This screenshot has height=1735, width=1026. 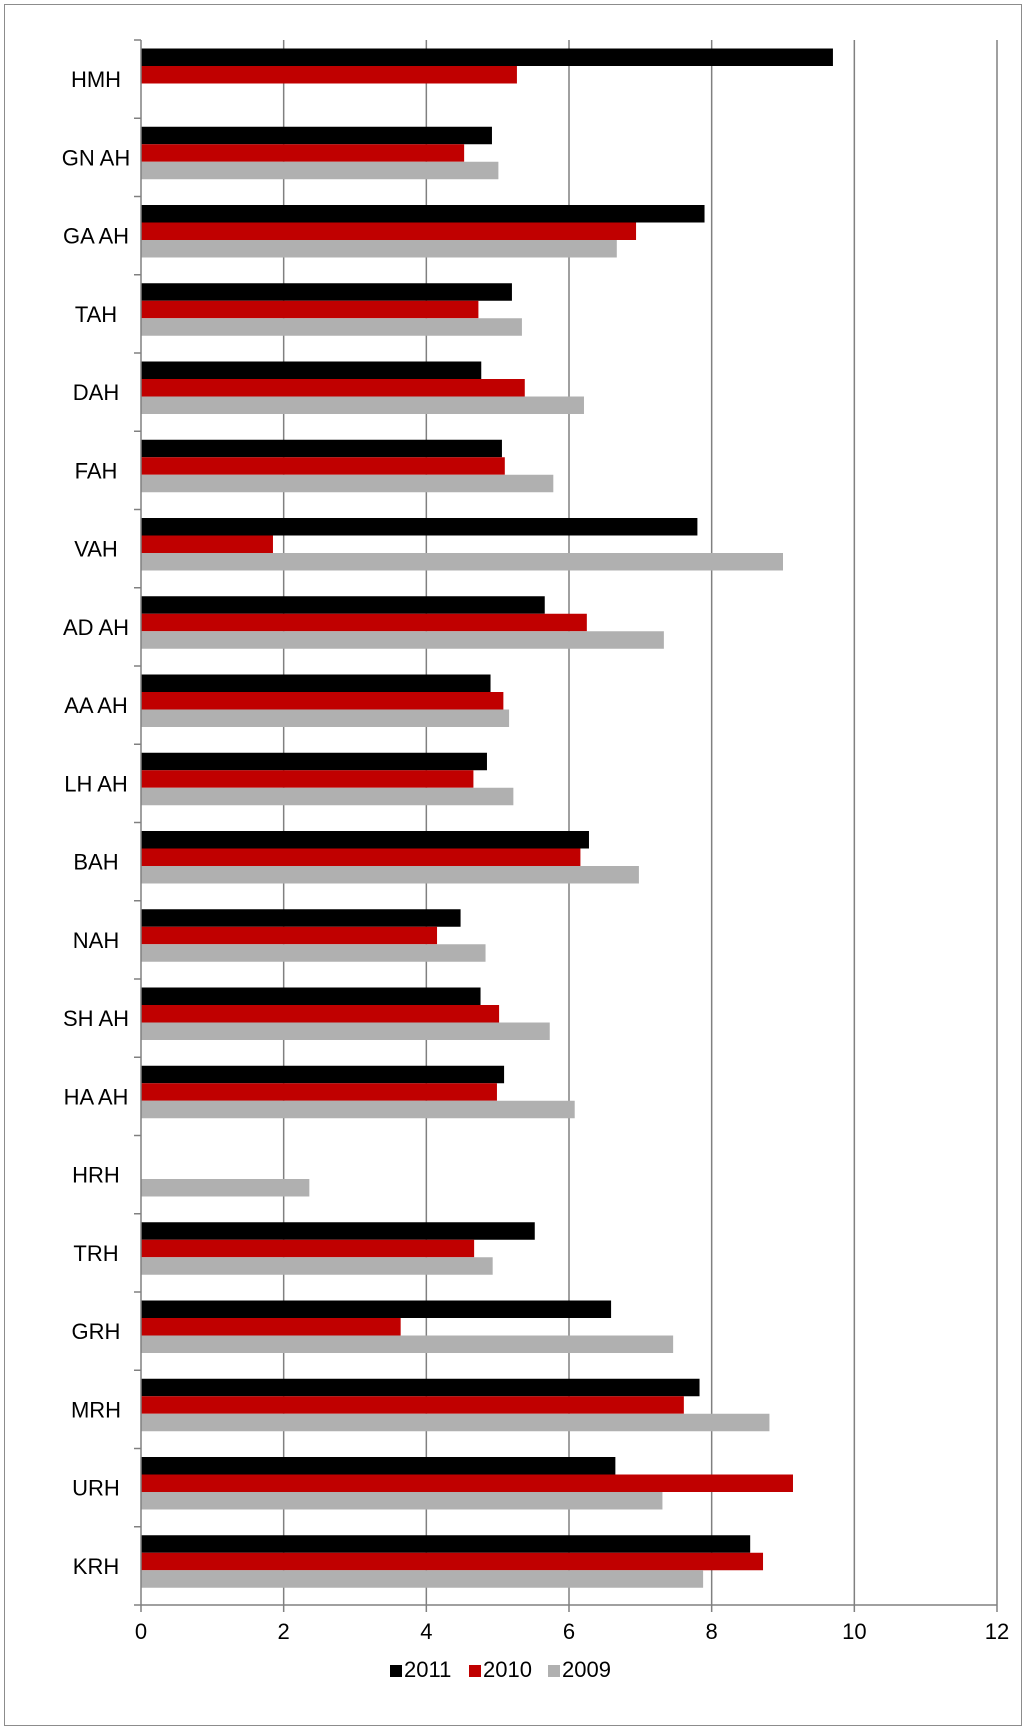 I want to click on legend-swatch-2010, so click(x=475, y=1671).